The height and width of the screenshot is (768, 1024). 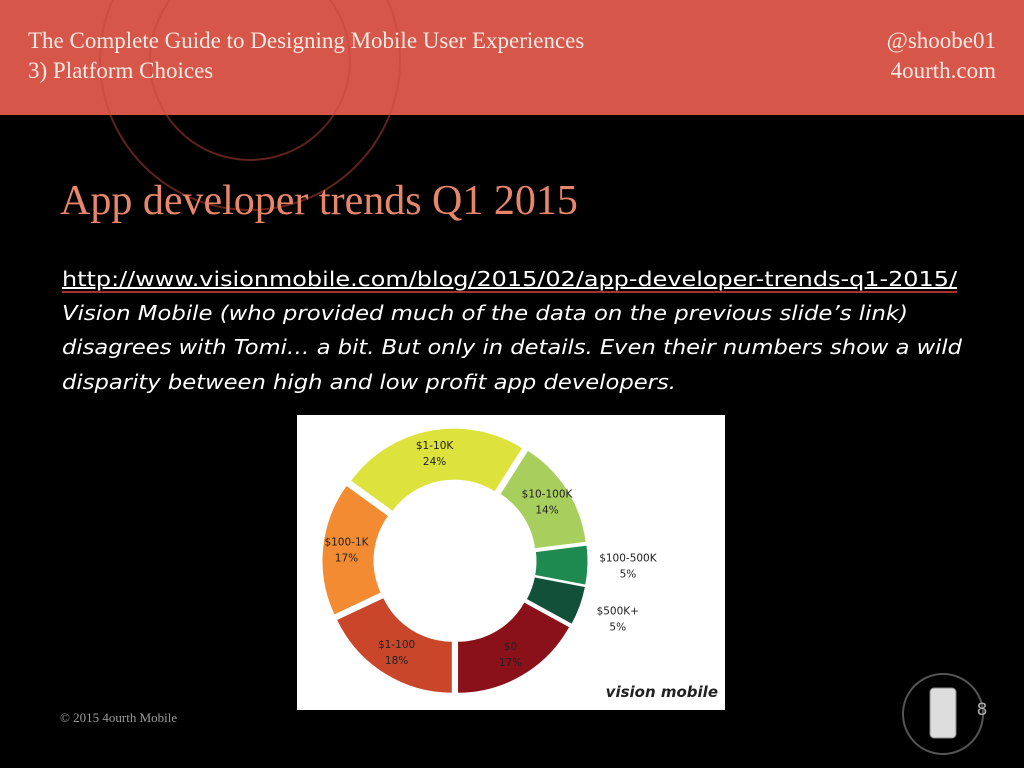 What do you see at coordinates (618, 612) in the screenshot?
I see `segment-label: $500K+` at bounding box center [618, 612].